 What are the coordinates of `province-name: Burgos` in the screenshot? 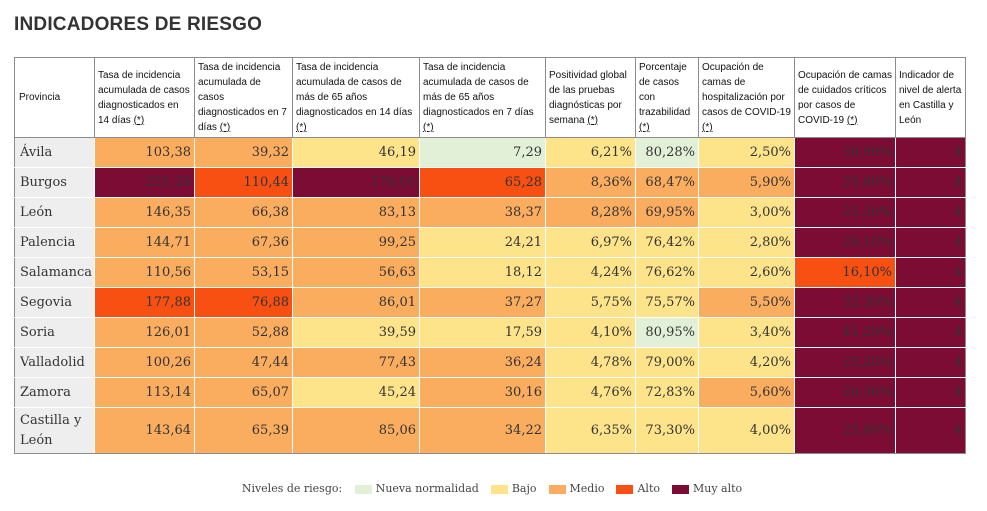 It's located at (54, 182).